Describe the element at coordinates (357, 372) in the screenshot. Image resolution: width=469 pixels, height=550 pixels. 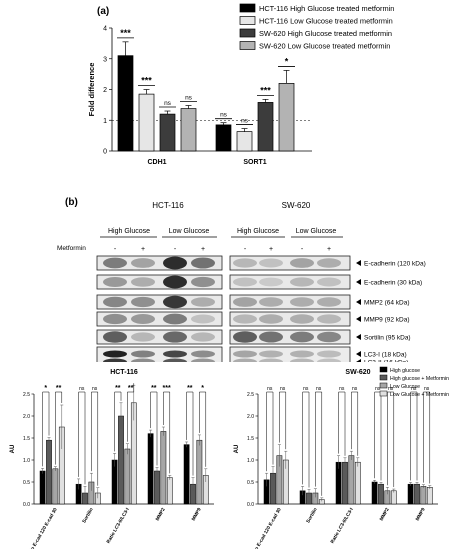
I see `chart-title: SW-620` at that location.